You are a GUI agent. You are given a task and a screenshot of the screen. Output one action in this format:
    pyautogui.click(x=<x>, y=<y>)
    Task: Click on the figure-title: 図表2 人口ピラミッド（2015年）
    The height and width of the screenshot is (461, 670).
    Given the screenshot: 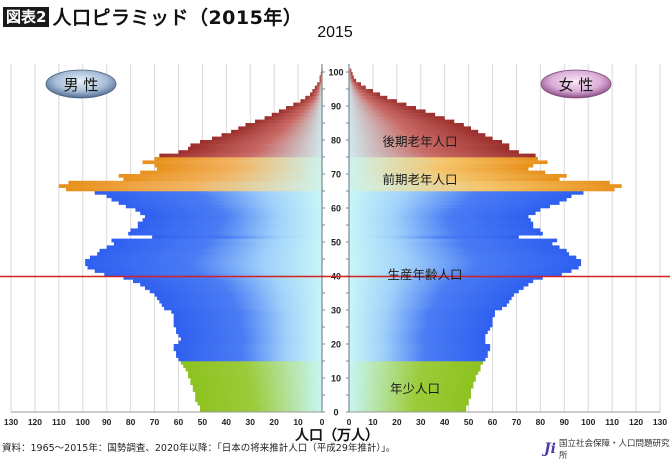 What is the action you would take?
    pyautogui.click(x=152, y=16)
    